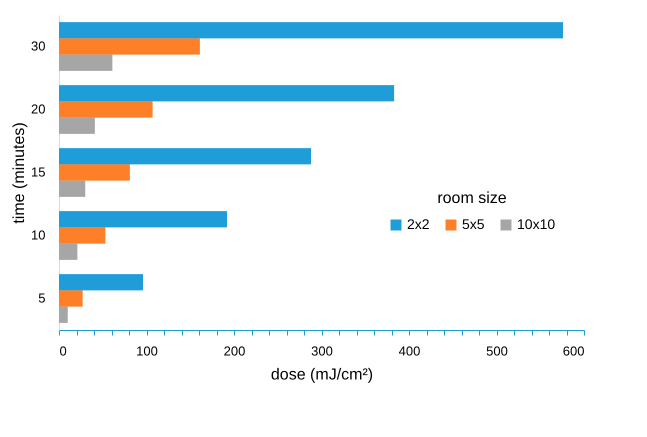 This screenshot has width=647, height=437. I want to click on x-tick-label: 300, so click(322, 351).